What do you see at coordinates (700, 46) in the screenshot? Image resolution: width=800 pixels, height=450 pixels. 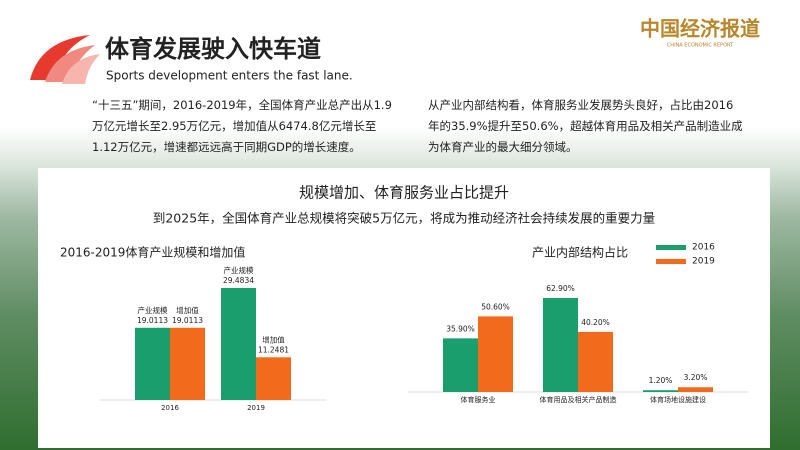 I see `logo-en: CHINA ECONOMIC REPORT` at bounding box center [700, 46].